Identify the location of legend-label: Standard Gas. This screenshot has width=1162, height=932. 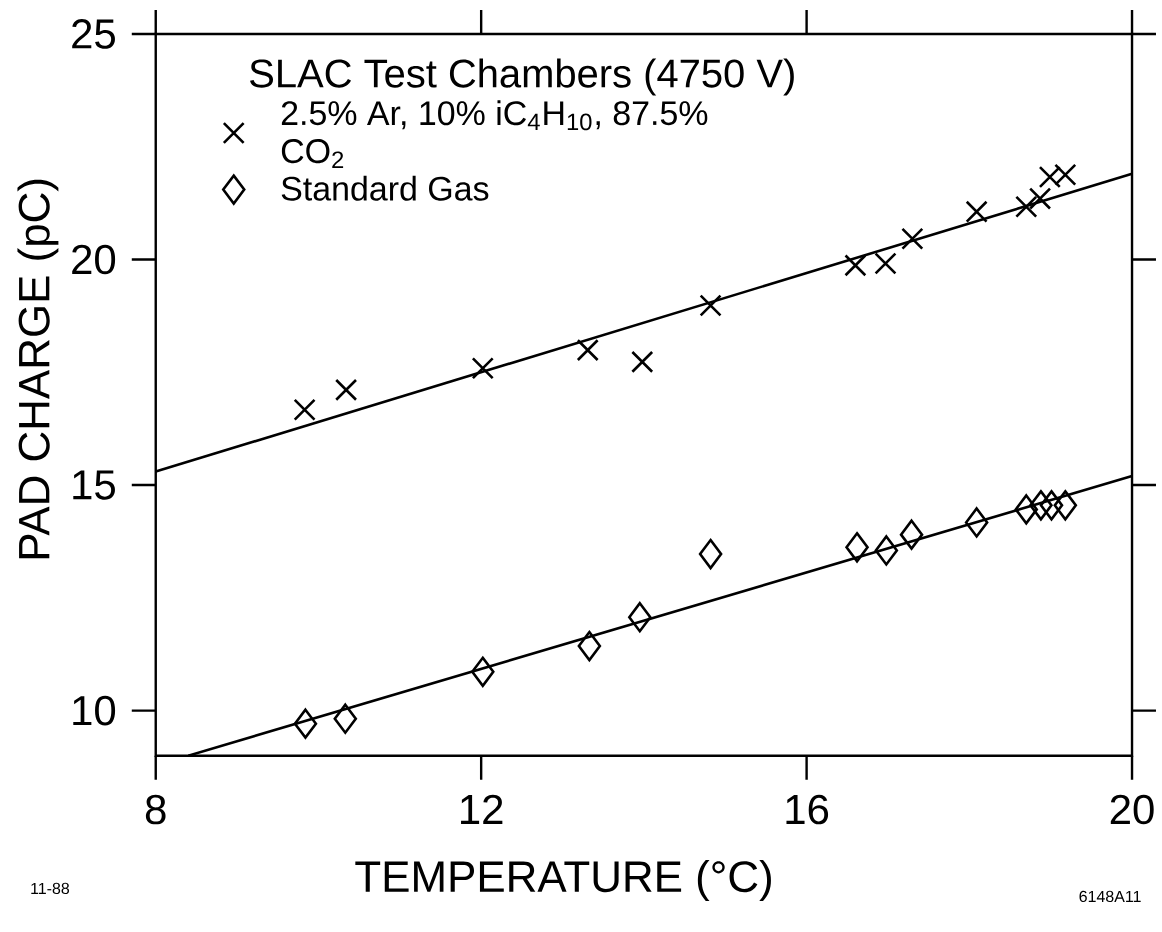
(385, 188).